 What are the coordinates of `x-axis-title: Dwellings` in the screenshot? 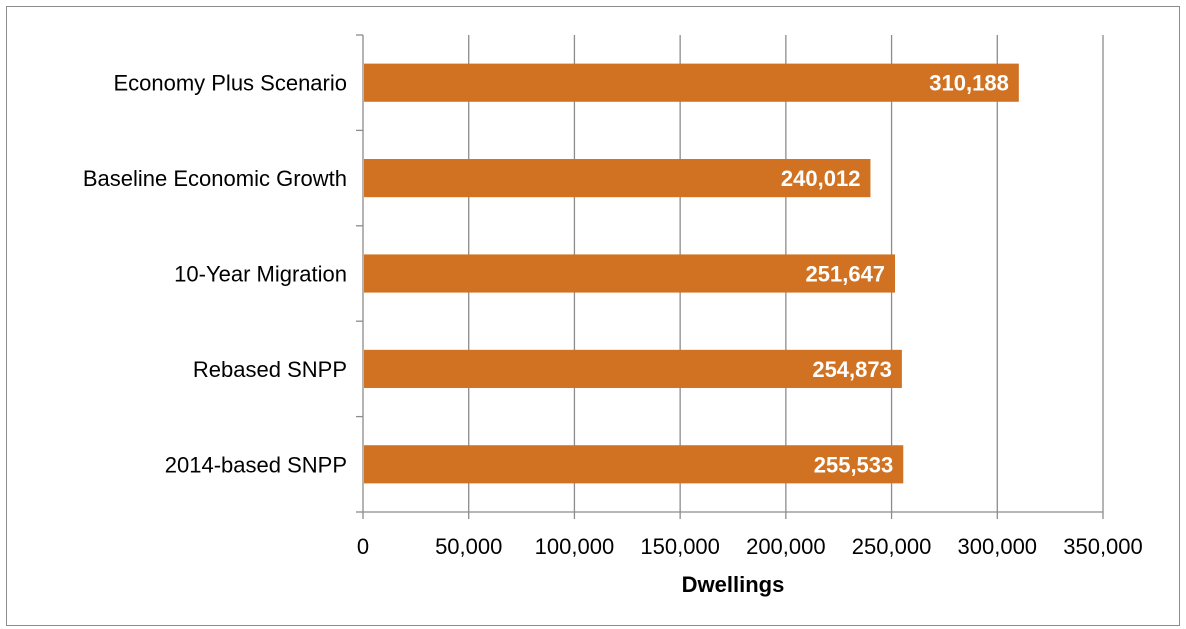 It's located at (733, 584).